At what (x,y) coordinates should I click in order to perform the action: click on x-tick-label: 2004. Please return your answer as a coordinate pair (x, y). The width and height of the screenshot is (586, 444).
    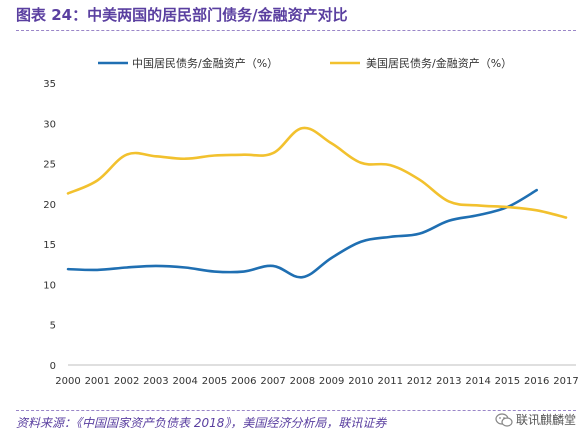
    Looking at the image, I should click on (184, 381).